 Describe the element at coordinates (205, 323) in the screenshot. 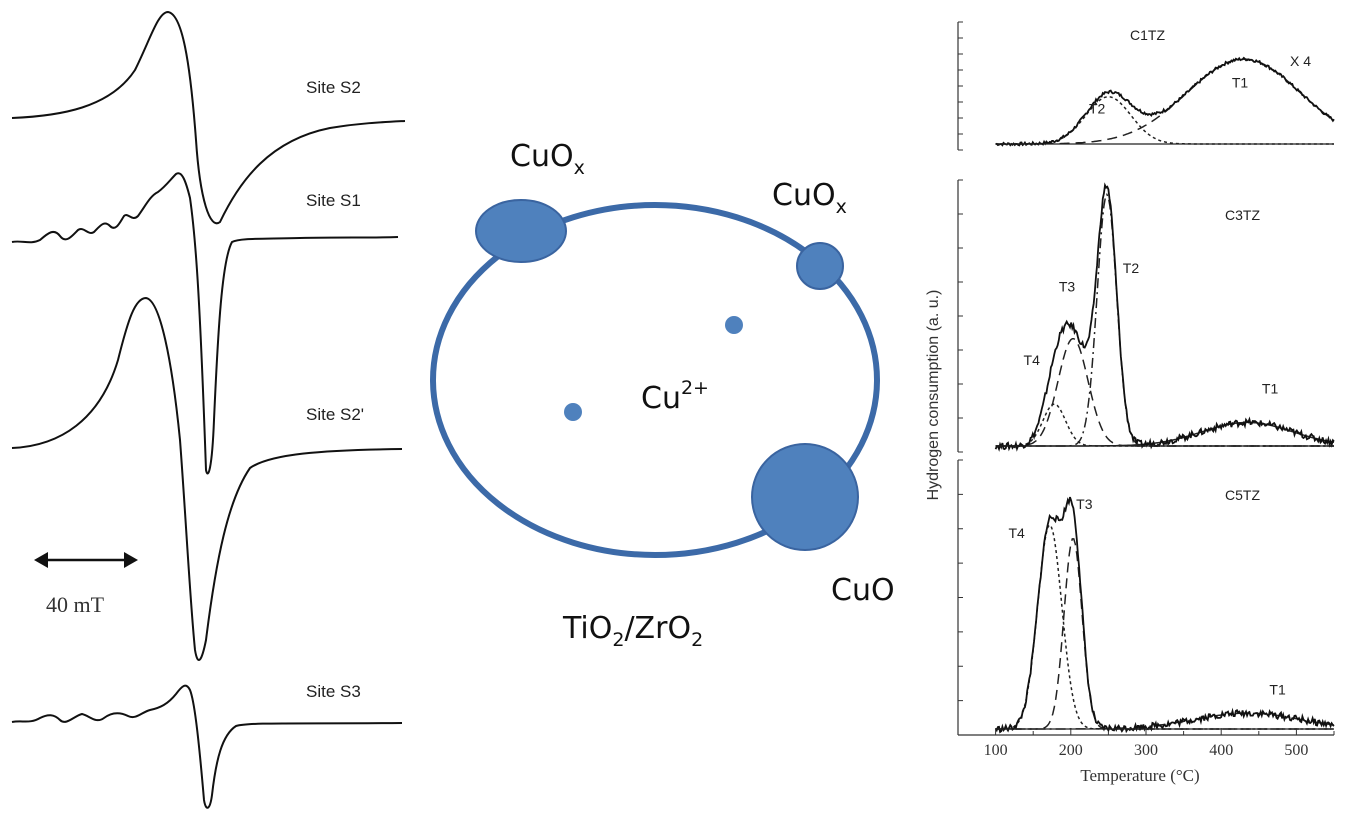

I see `epr-trace-s1` at that location.